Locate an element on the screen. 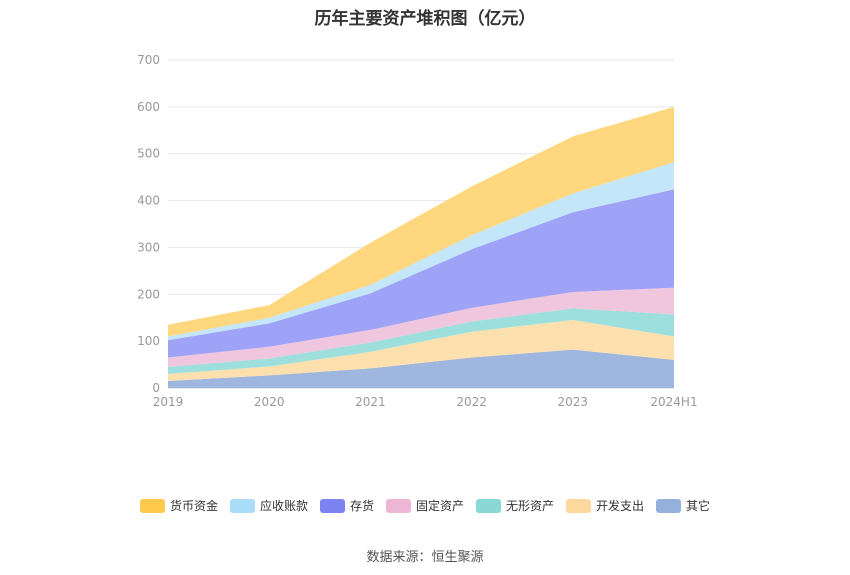 Image resolution: width=850 pixels, height=575 pixels. legend-item-cash: 货币资金 is located at coordinates (178, 505).